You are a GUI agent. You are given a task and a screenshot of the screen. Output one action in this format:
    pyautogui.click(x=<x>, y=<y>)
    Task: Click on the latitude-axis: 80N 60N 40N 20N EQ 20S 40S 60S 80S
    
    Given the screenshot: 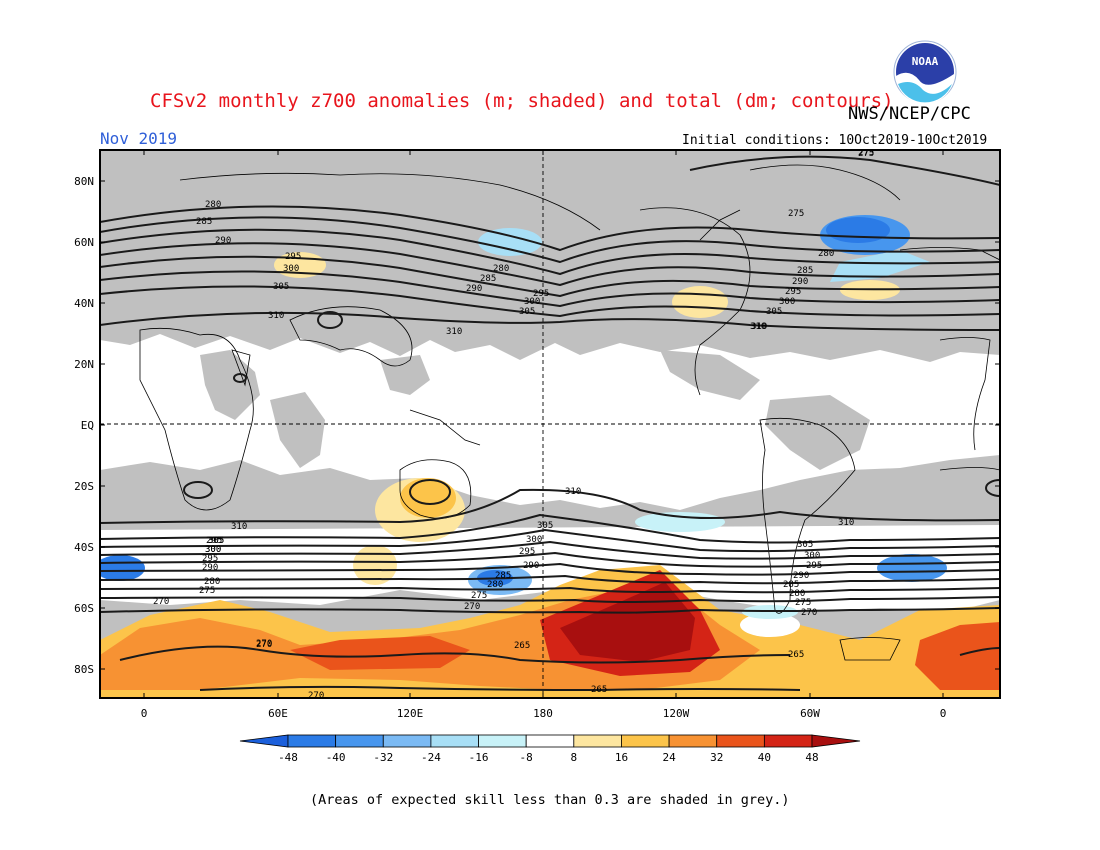 What is the action you would take?
    pyautogui.click(x=84, y=425)
    